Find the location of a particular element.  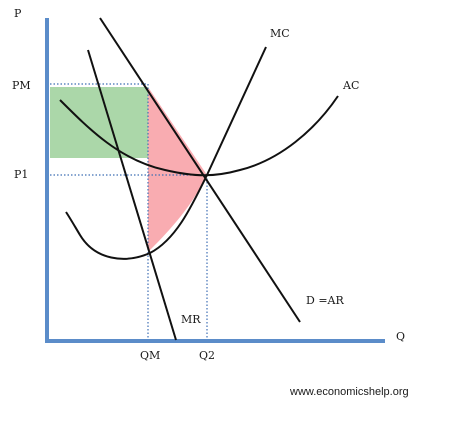

source-footer: www.economicshelp.org is located at coordinates (349, 392).